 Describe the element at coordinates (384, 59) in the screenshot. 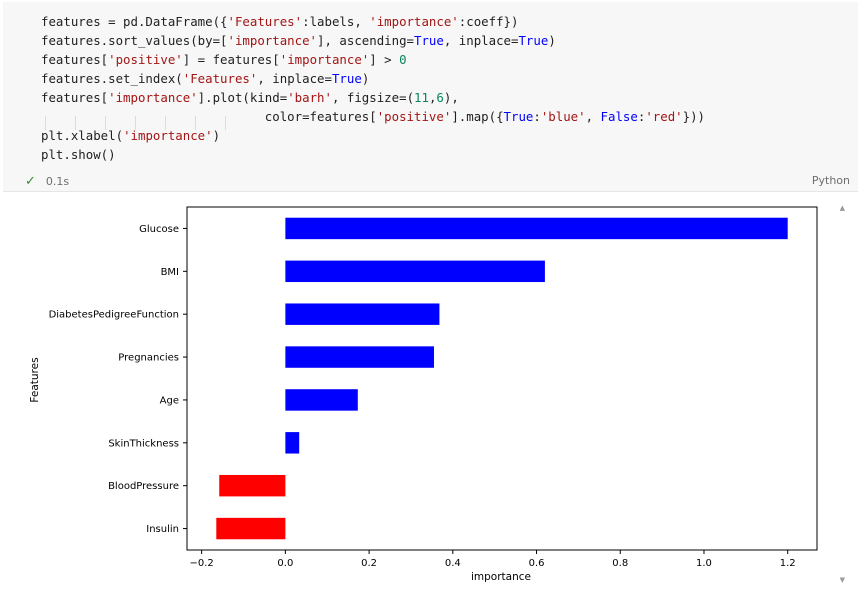

I see `code-token: ] >` at that location.